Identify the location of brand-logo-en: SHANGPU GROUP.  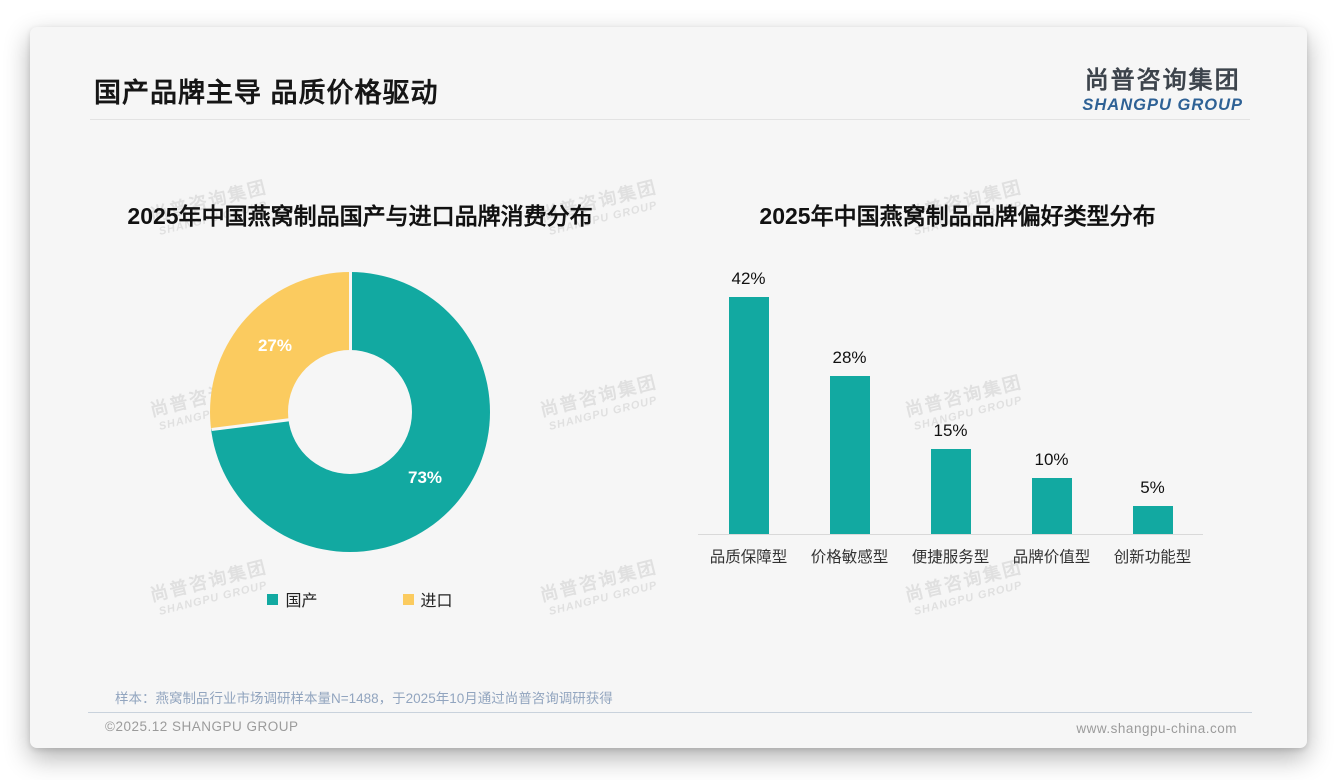
(1162, 105).